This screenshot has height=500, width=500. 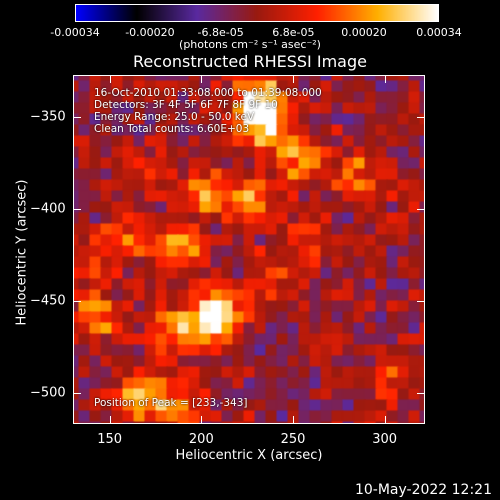 What do you see at coordinates (22, 252) in the screenshot?
I see `y-axis-title: Heliocentric Y (arcsec)` at bounding box center [22, 252].